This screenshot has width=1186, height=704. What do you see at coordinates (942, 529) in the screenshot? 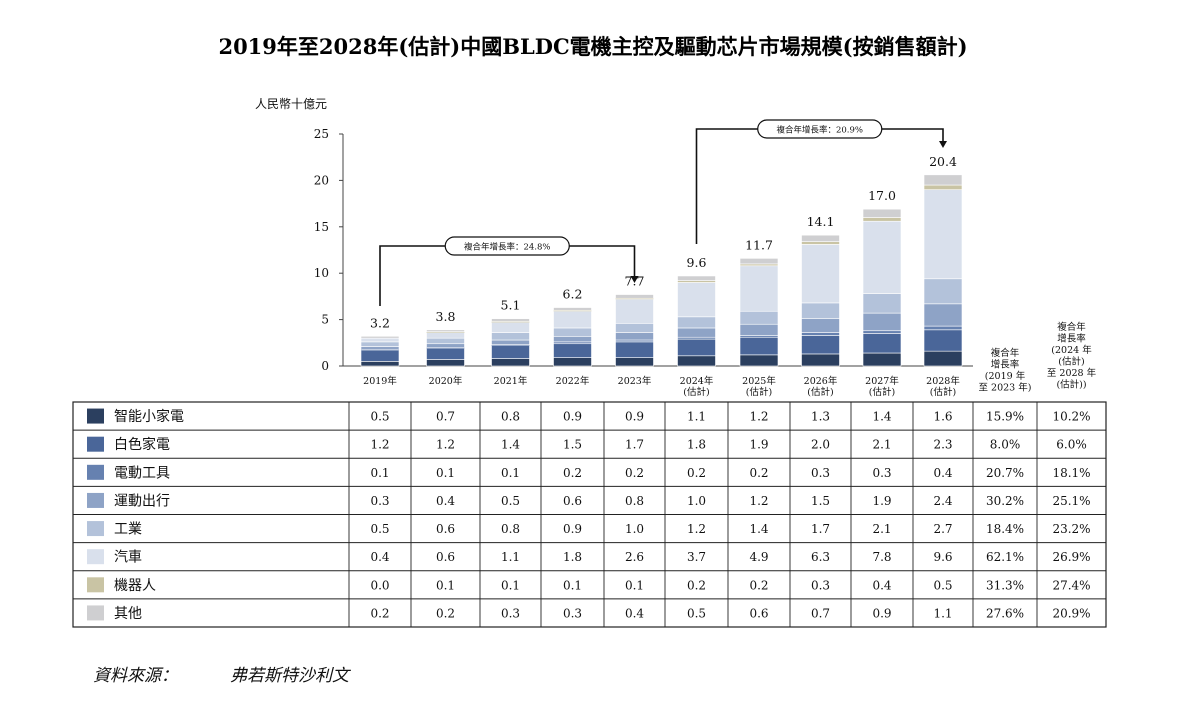
I see `table-cell: 2.7` at bounding box center [942, 529].